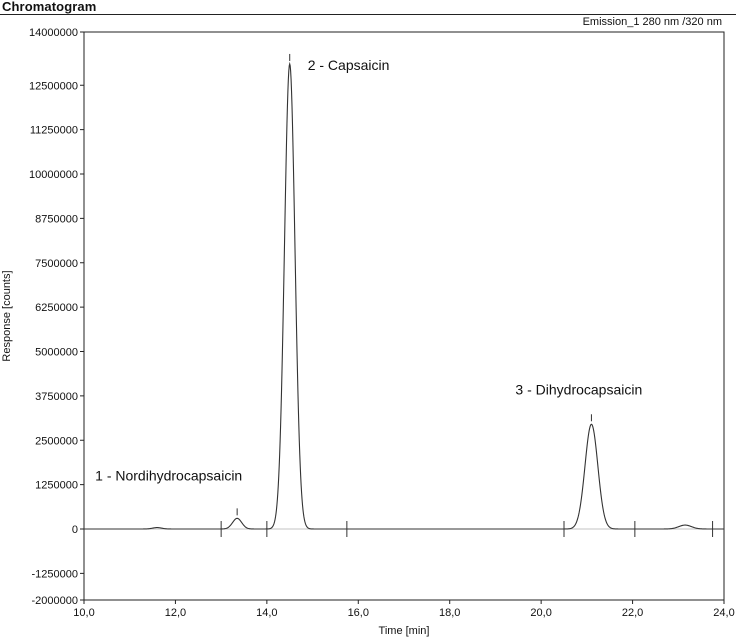  Describe the element at coordinates (56, 264) in the screenshot. I see `y-tick-label: 7500000` at that location.